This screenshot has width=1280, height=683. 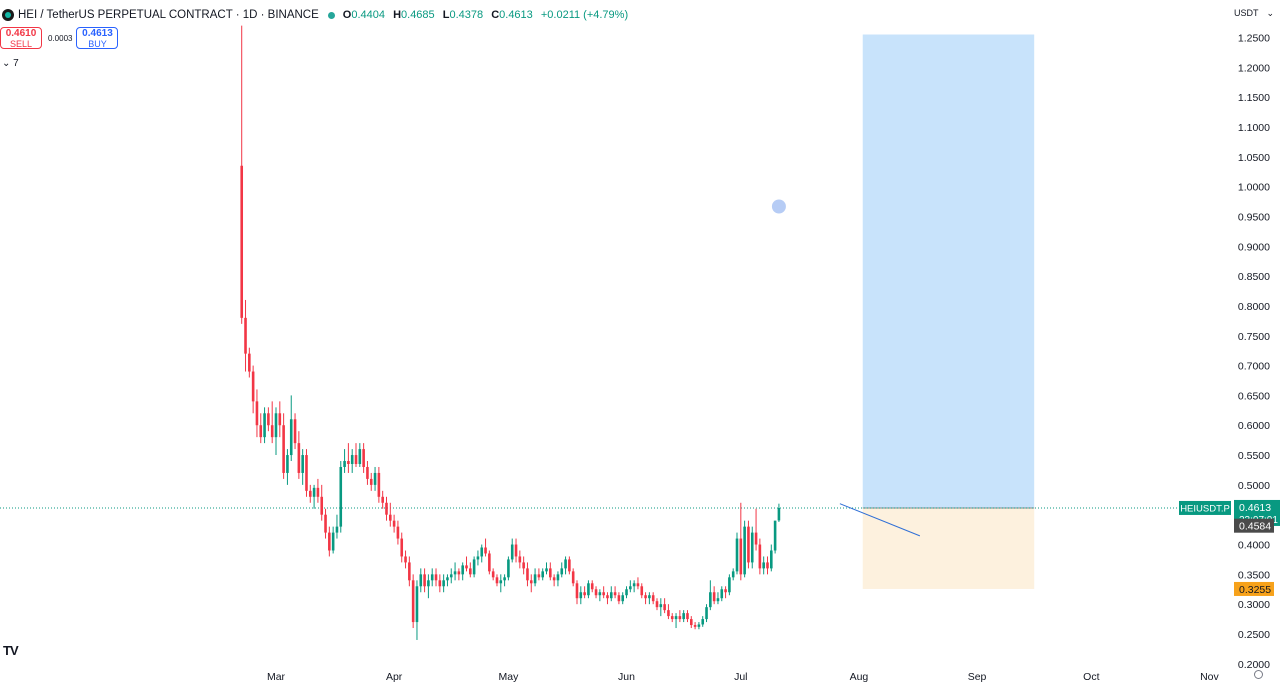 What do you see at coordinates (1254, 277) in the screenshot?
I see `price-tick-label: 0.8500` at bounding box center [1254, 277].